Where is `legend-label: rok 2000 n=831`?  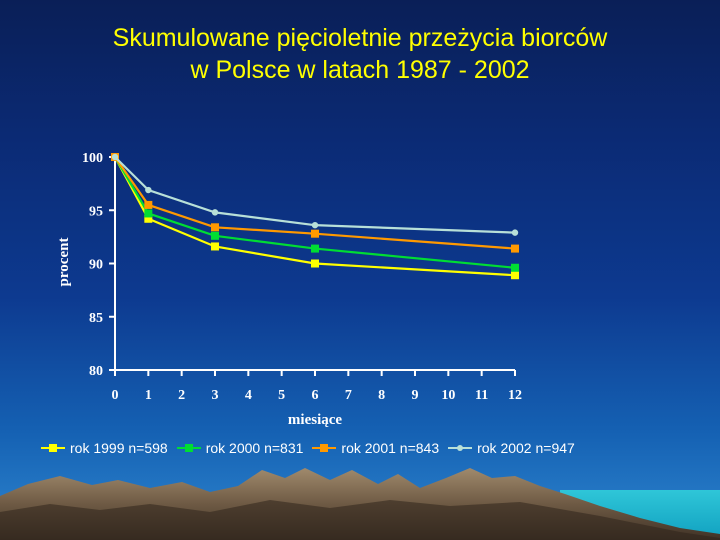 legend-label: rok 2000 n=831 is located at coordinates (254, 448).